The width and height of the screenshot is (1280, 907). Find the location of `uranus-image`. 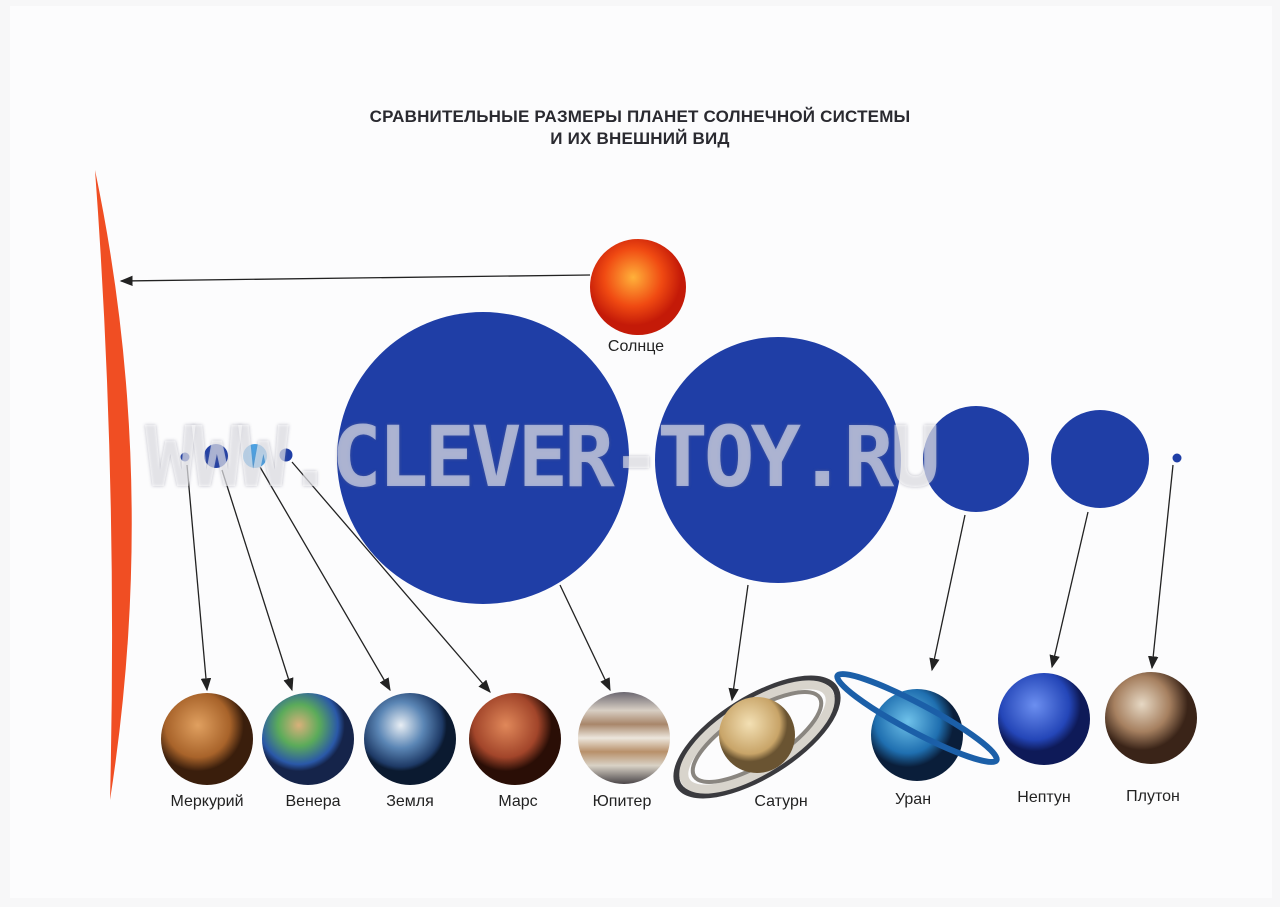

uranus-image is located at coordinates (917, 725).